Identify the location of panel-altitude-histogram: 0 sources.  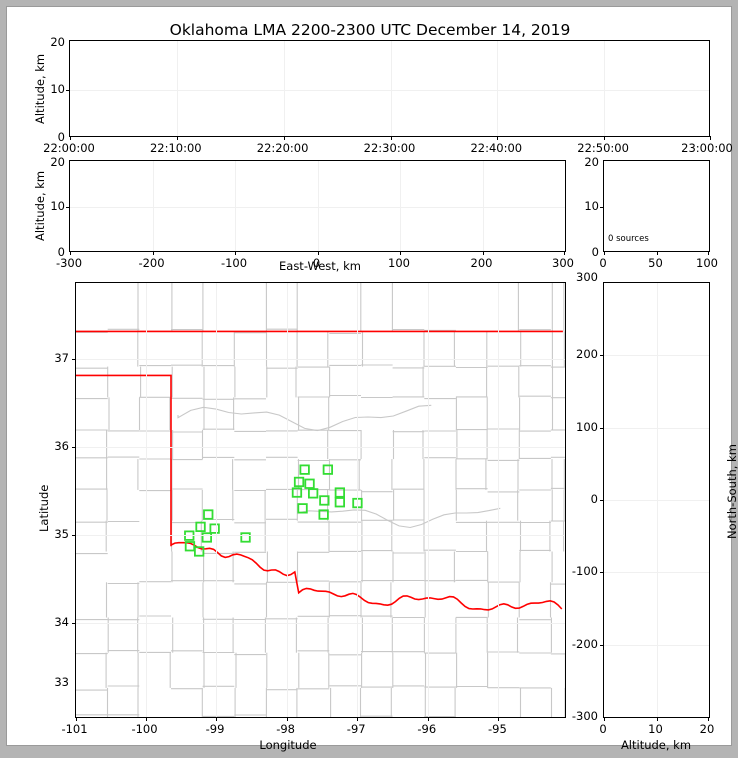
(655, 207).